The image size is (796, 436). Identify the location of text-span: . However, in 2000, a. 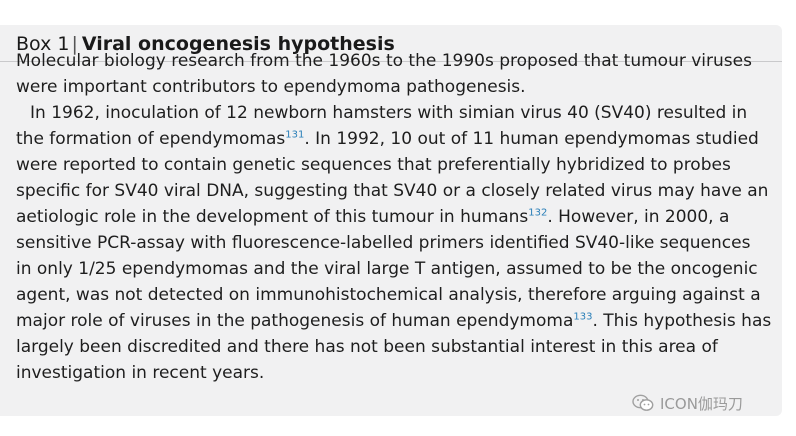
(638, 217).